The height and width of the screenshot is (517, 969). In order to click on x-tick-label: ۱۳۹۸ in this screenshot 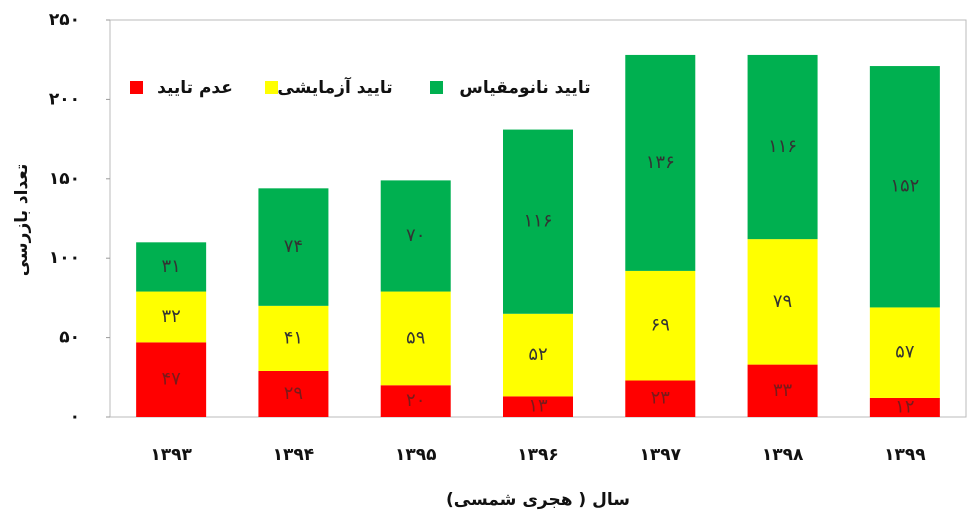, I will do `click(783, 455)`.